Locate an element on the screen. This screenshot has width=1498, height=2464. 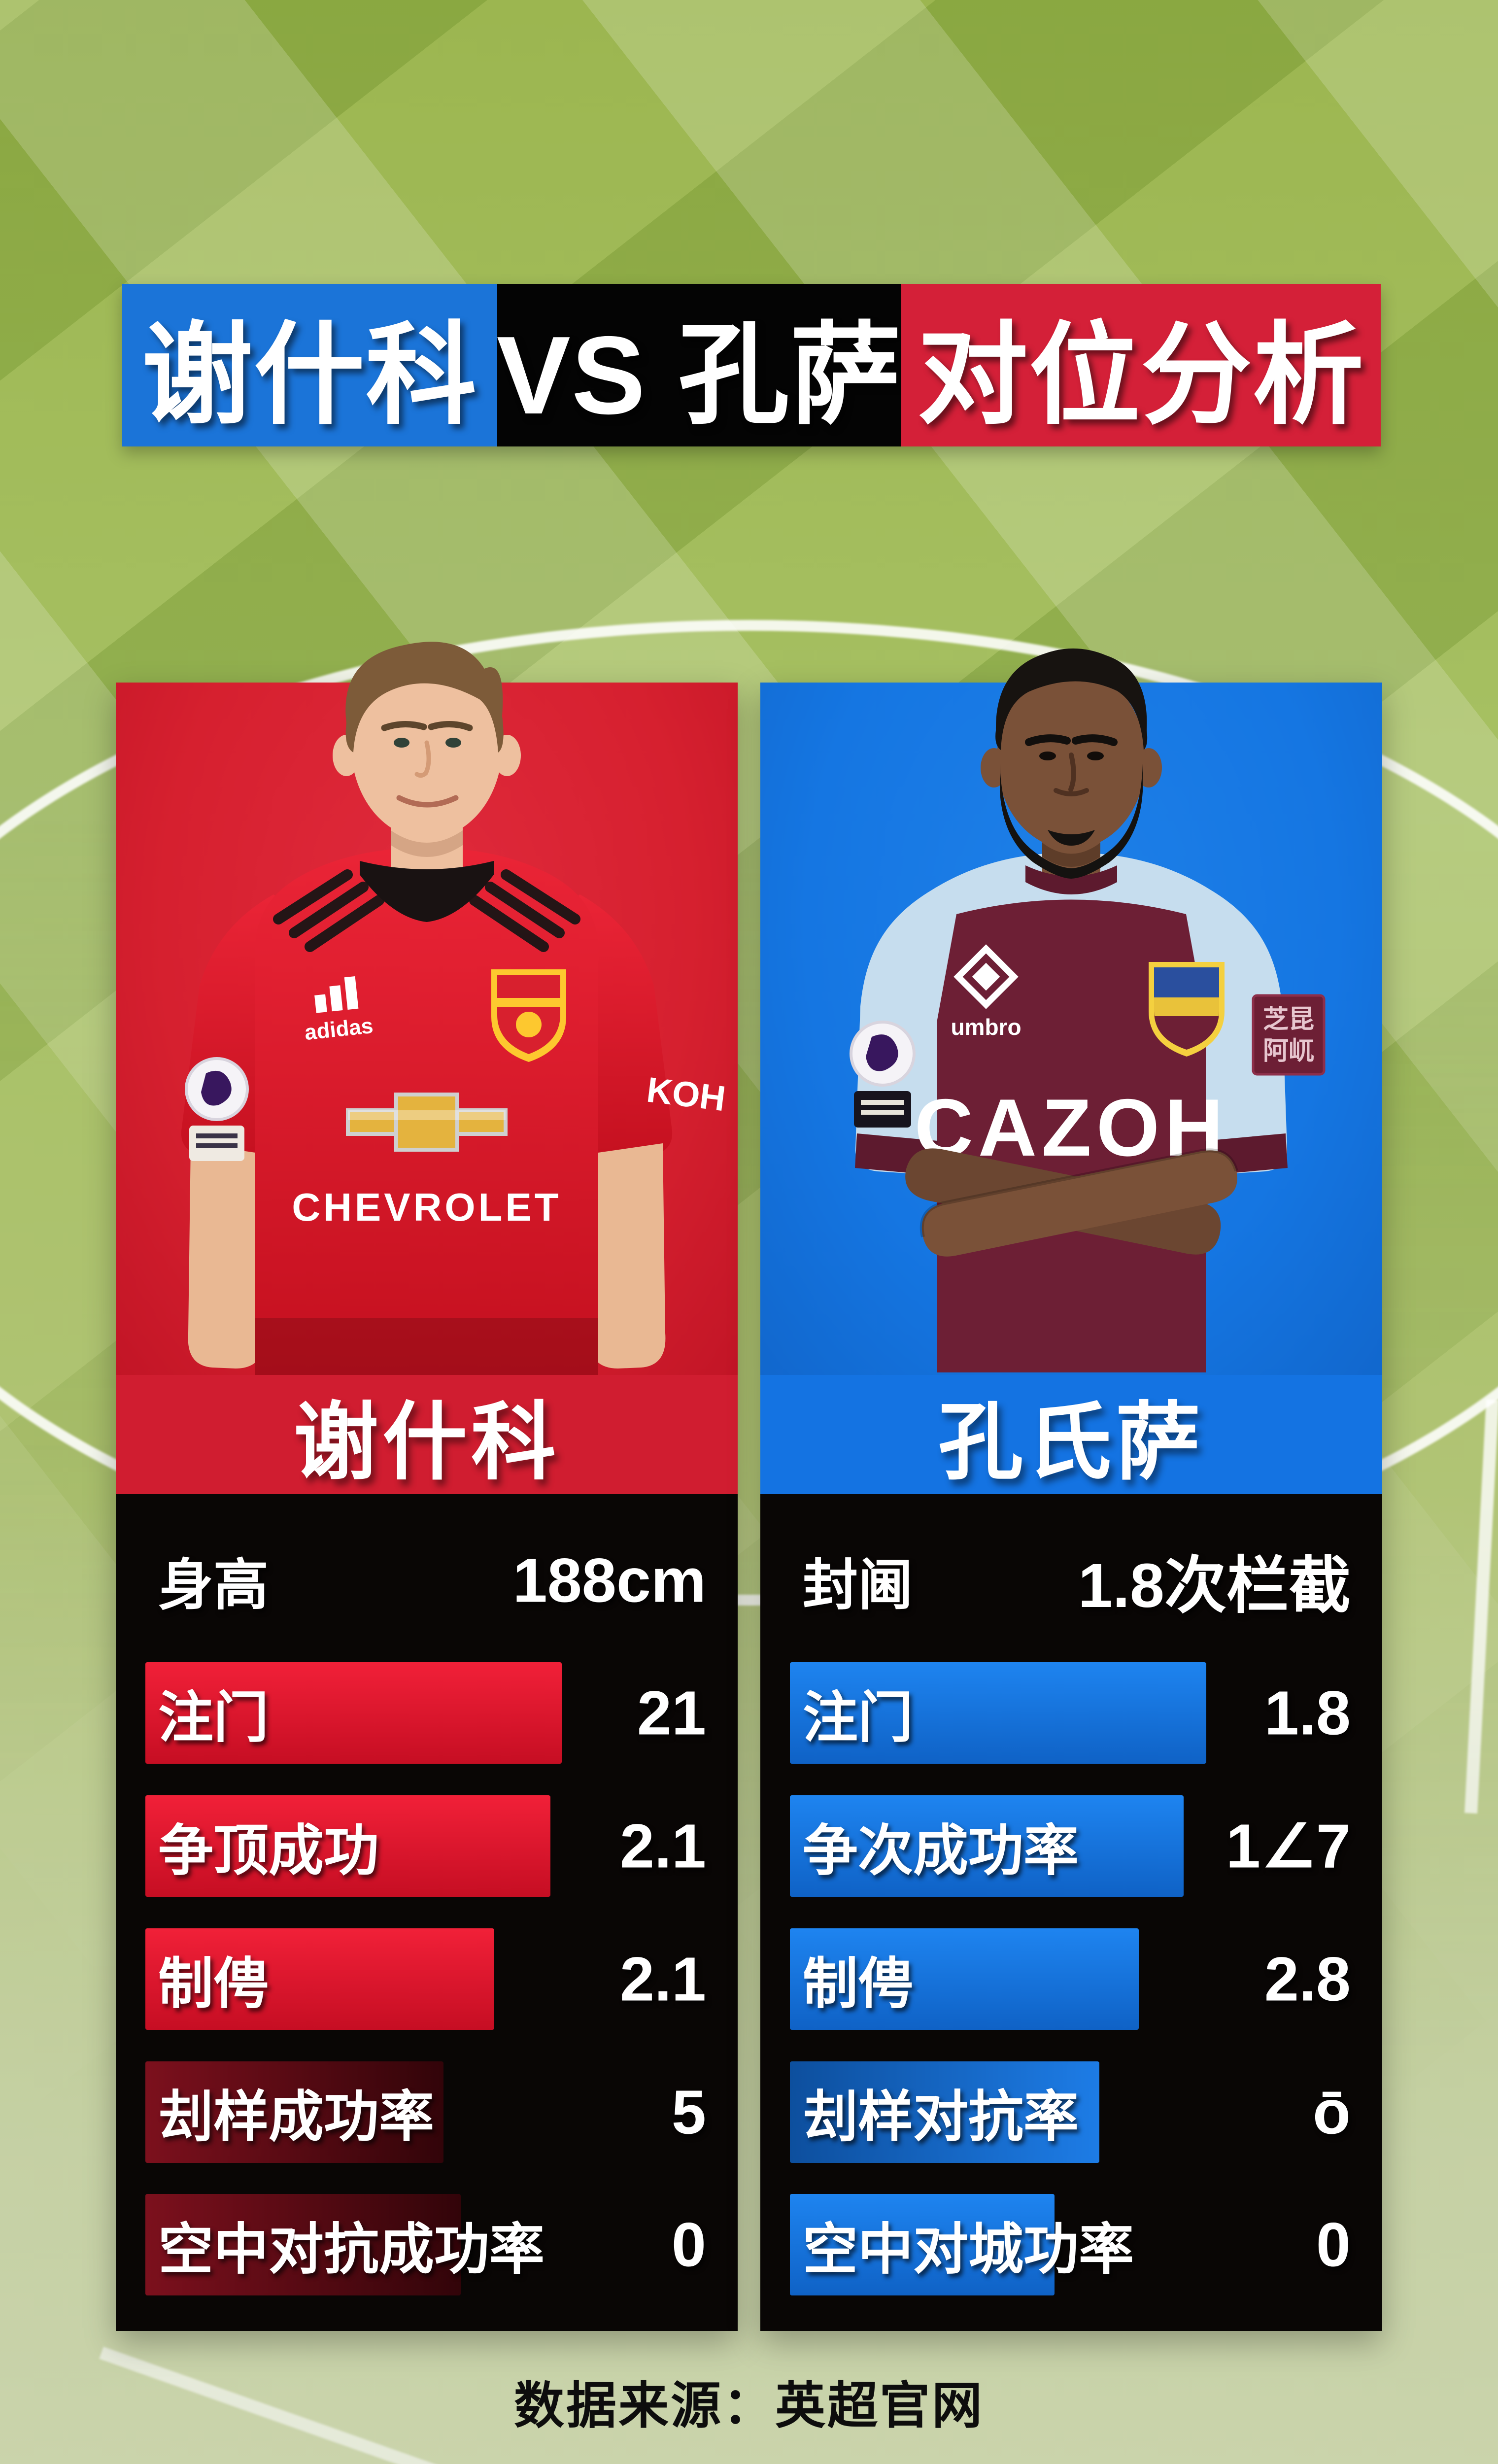
svg-text: umbro is located at coordinates (986, 1027).